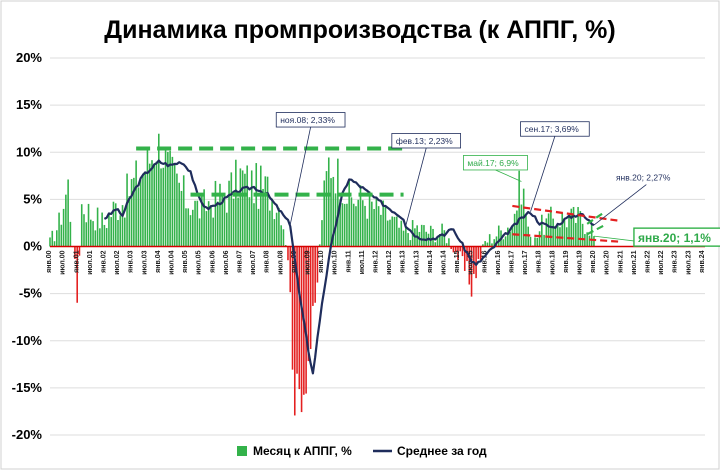 This screenshot has height=470, width=720. I want to click on x-tick-label: янв.18, so click(539, 261).